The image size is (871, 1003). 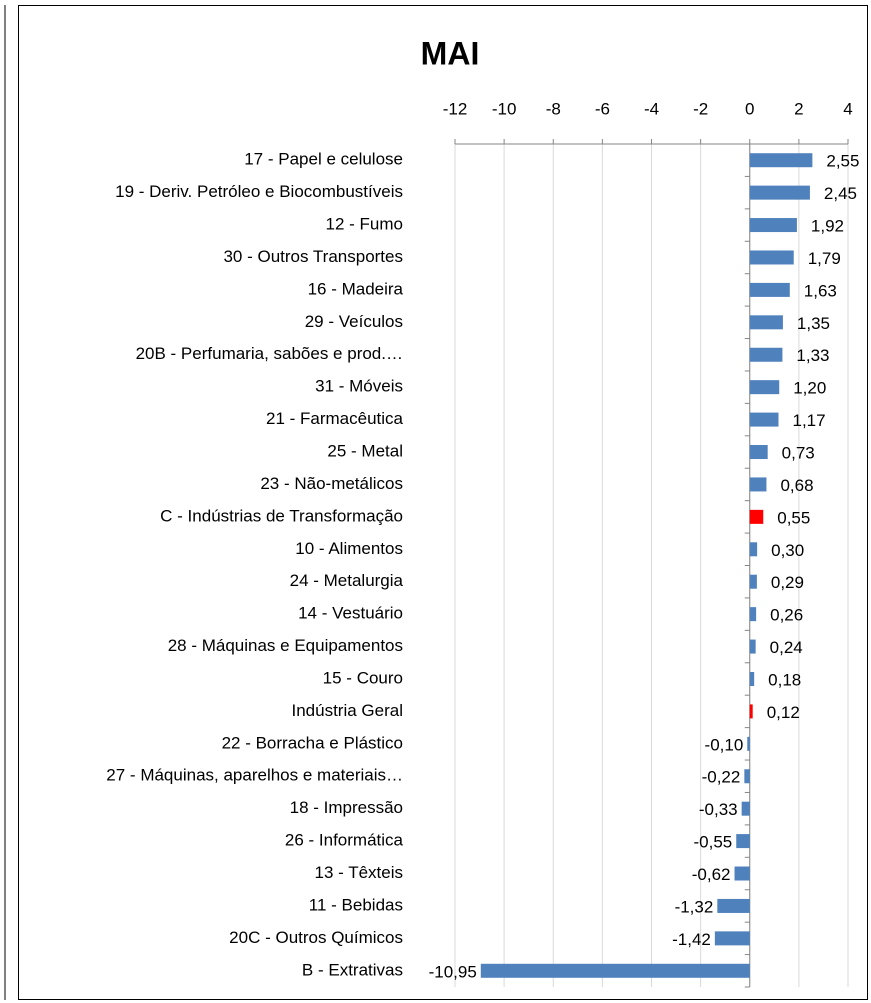 I want to click on x-tick-label: 0, so click(x=749, y=108).